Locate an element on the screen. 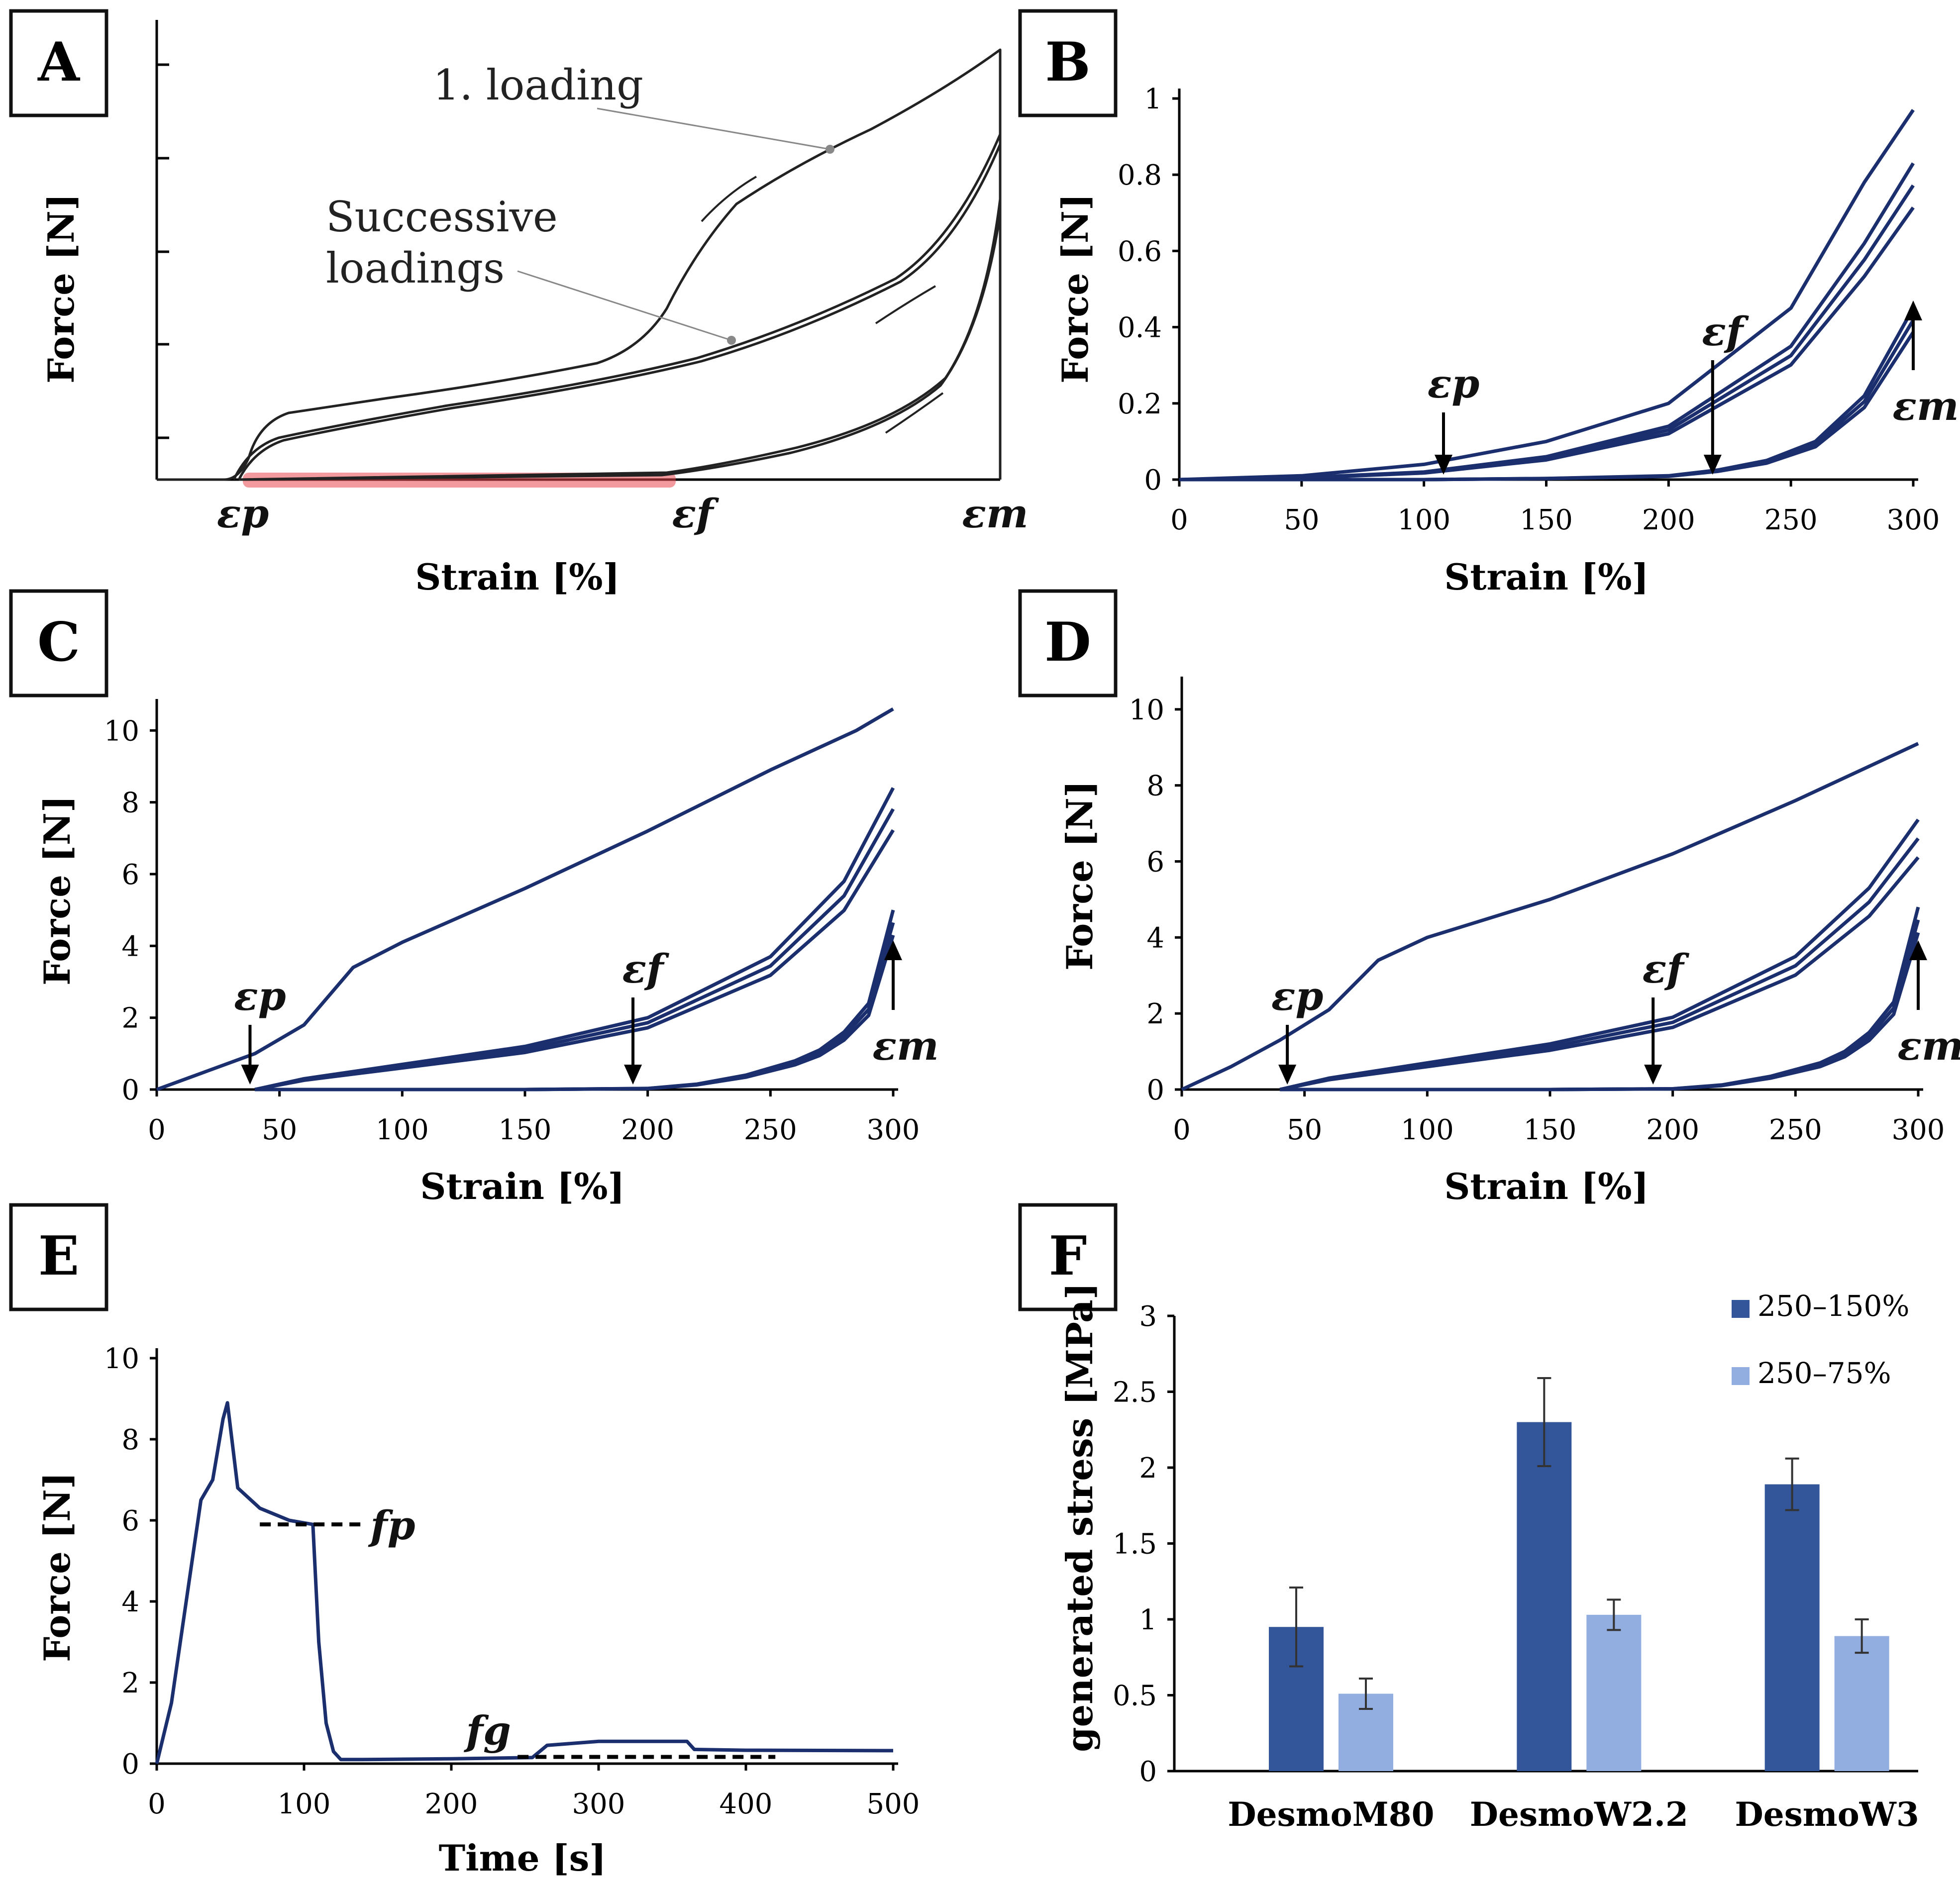 Image resolution: width=1960 pixels, height=1889 pixels. panel-e-y-tick-label: 4 is located at coordinates (130, 1602).